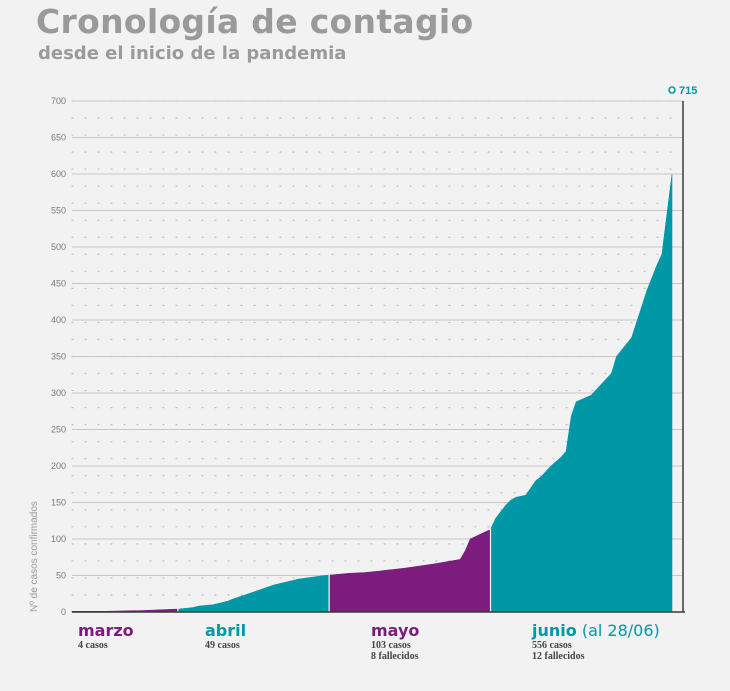  Describe the element at coordinates (58, 284) in the screenshot. I see `y-tick-label: 450` at that location.